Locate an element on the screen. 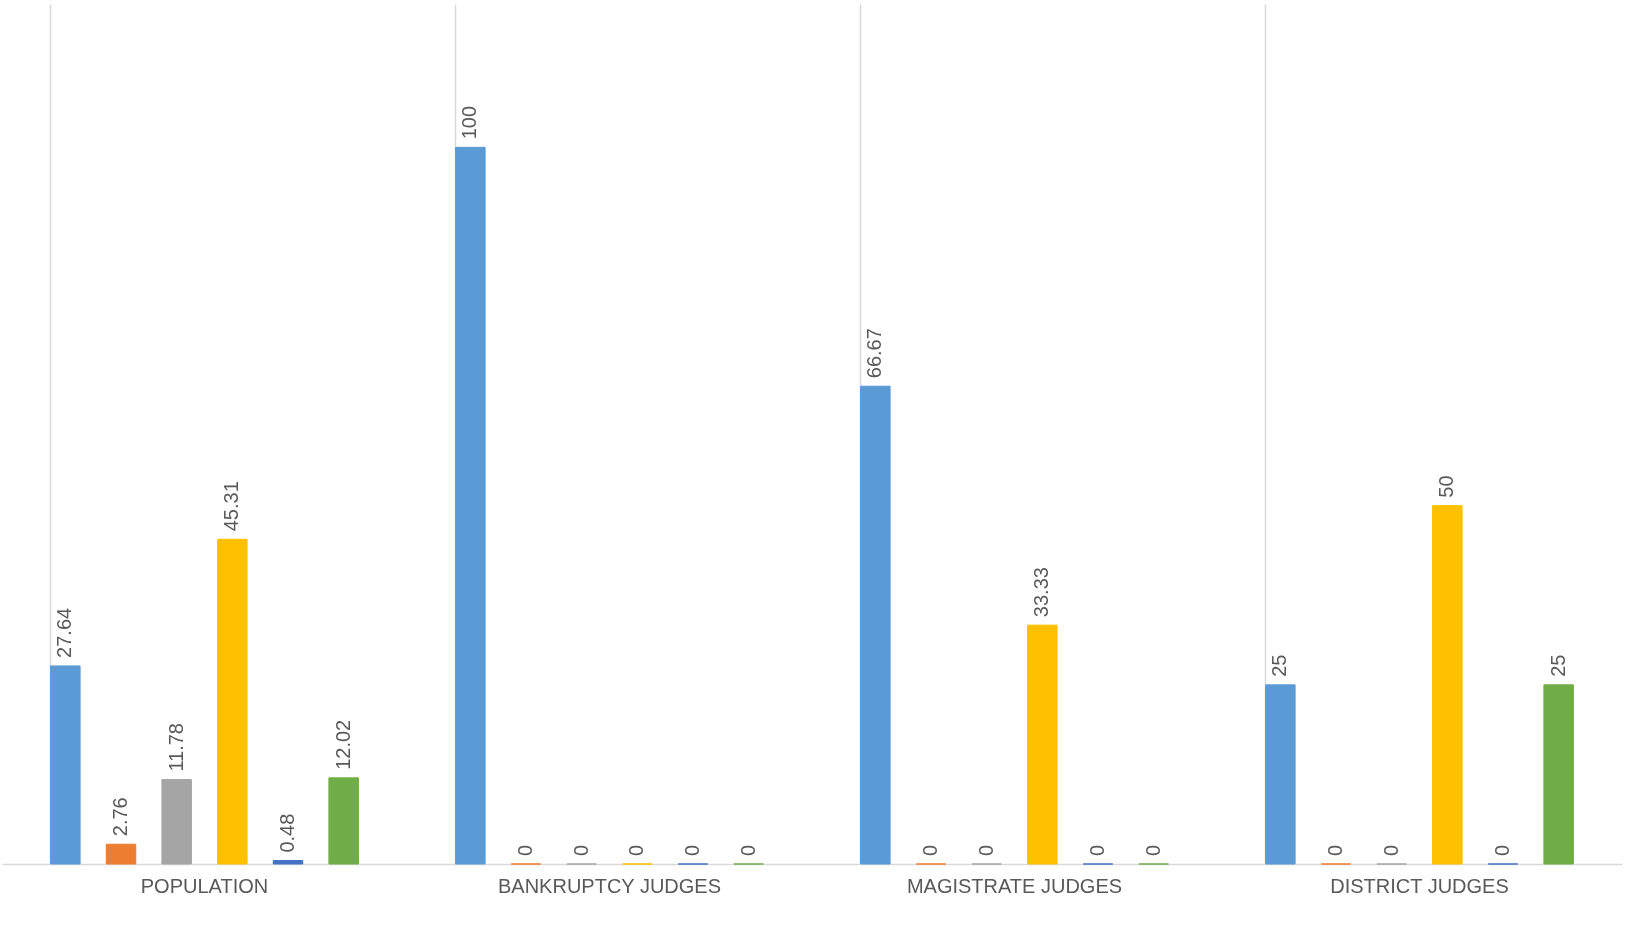  data-label: 100 is located at coordinates (469, 122).